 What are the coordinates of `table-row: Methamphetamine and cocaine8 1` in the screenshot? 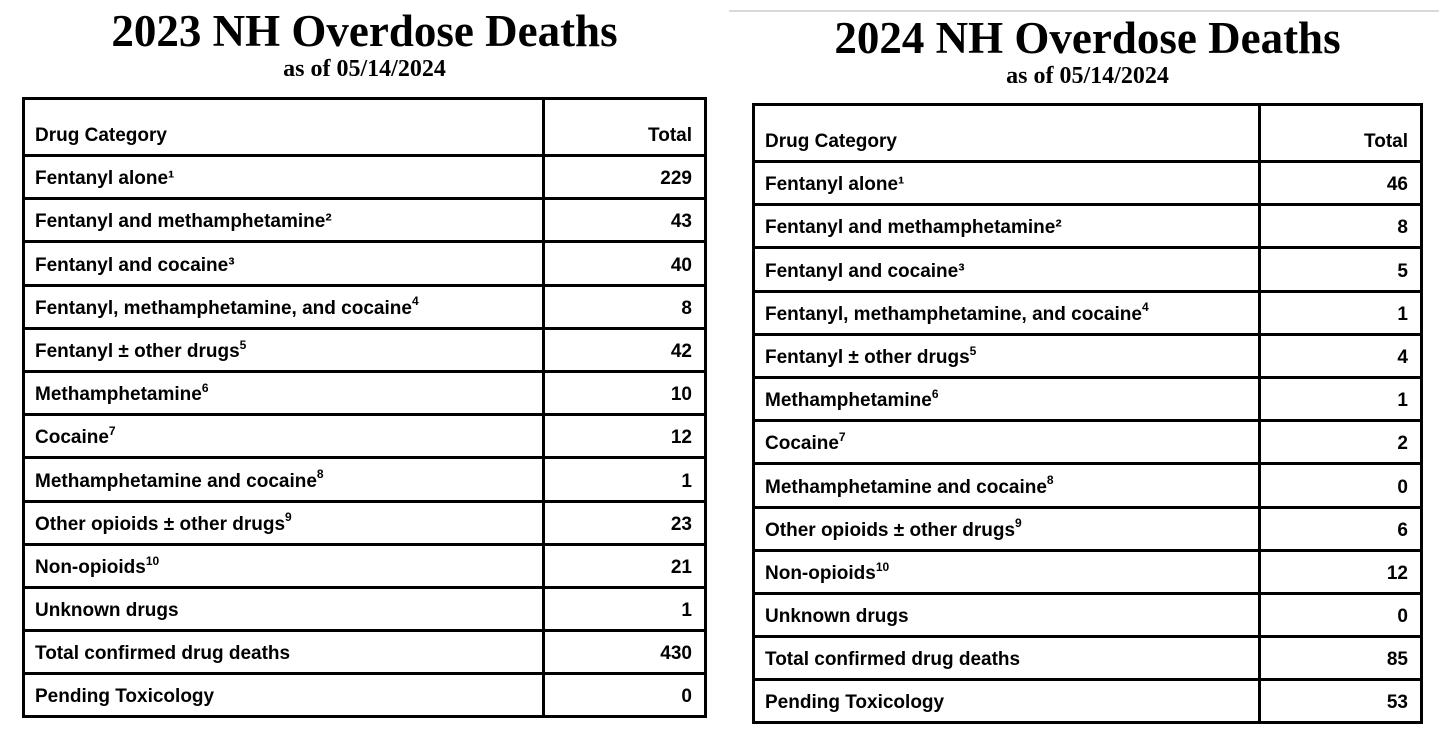 It's located at (364, 479).